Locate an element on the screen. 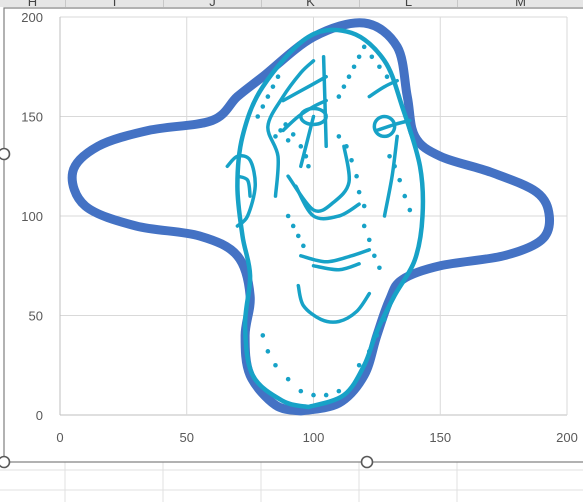  y-tick-label: 200 is located at coordinates (32, 17).